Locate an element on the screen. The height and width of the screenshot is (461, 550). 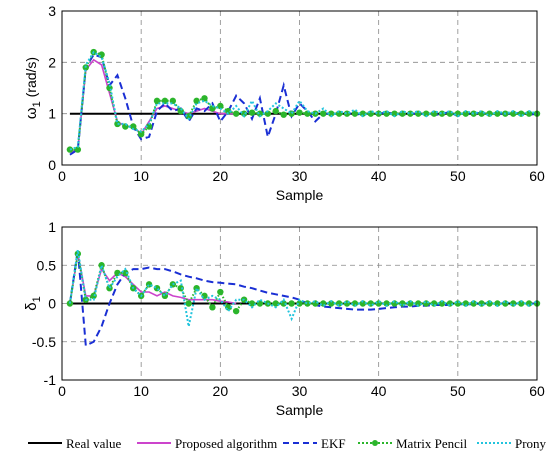
legend-label: Real value is located at coordinates (93, 443).